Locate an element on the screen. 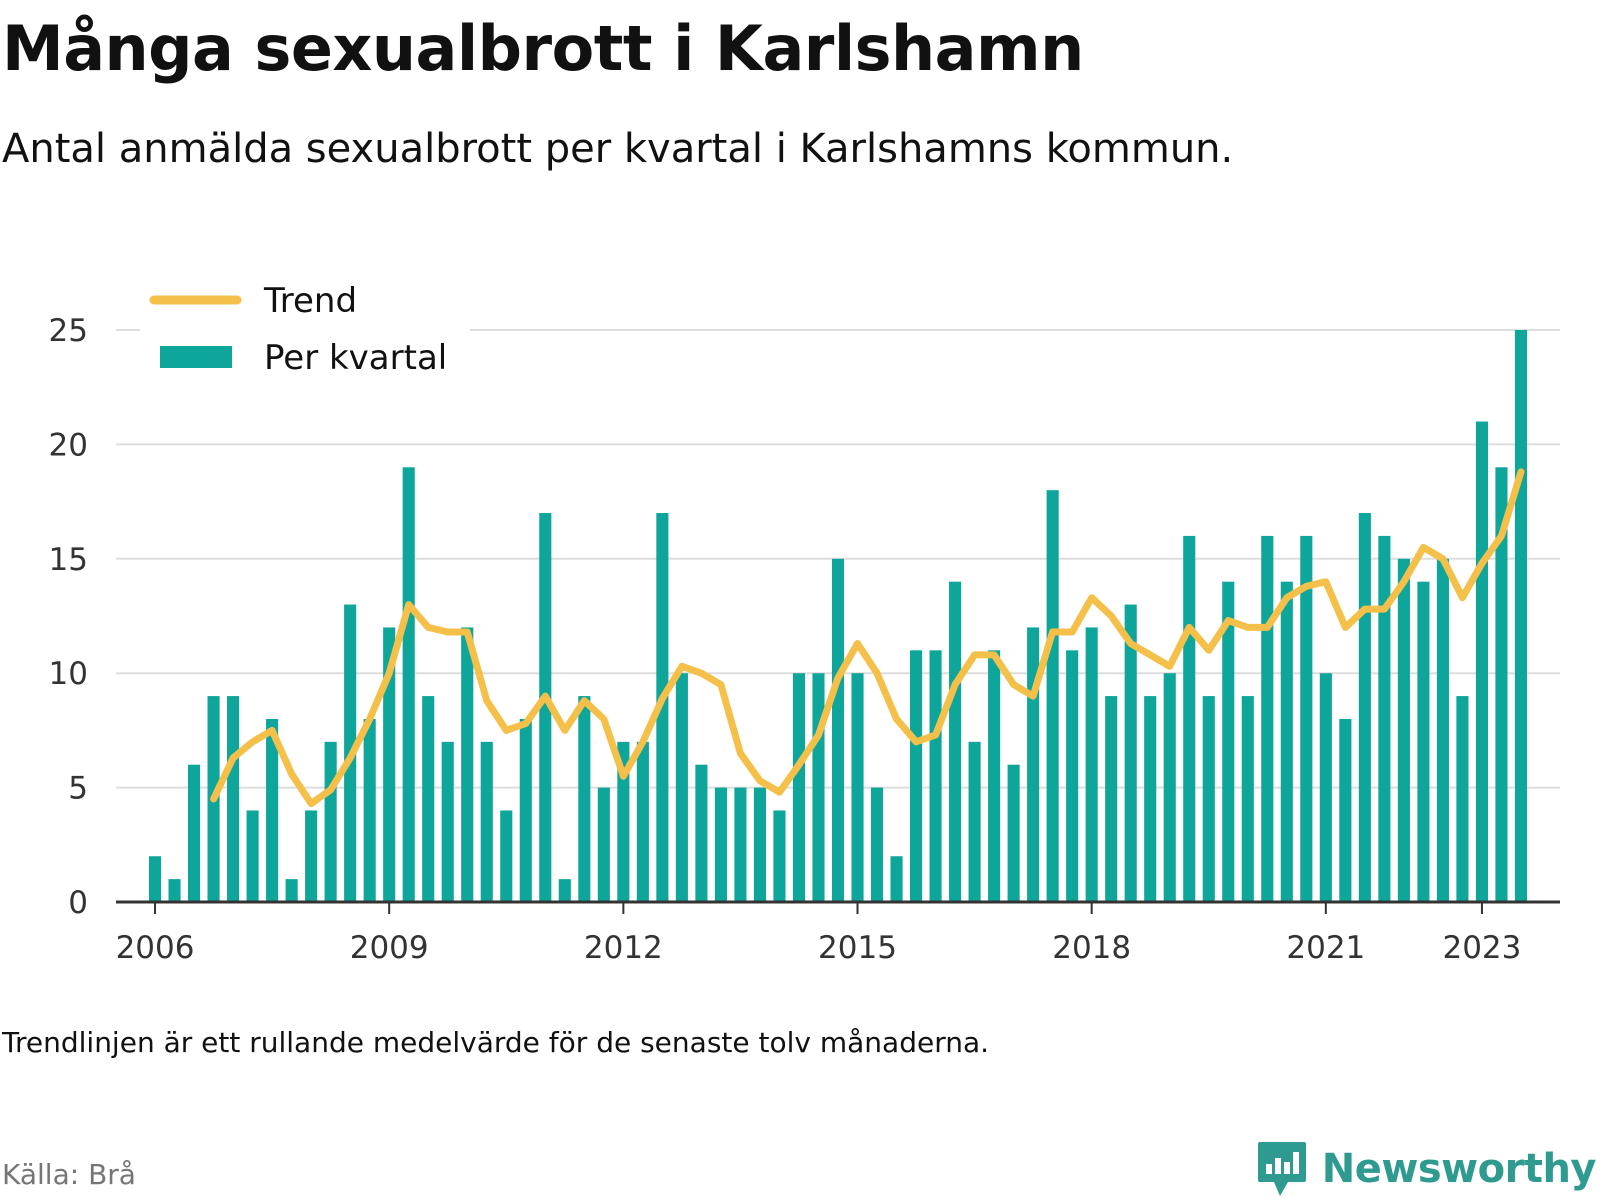  x-tick-label: 2018 is located at coordinates (1091, 948).